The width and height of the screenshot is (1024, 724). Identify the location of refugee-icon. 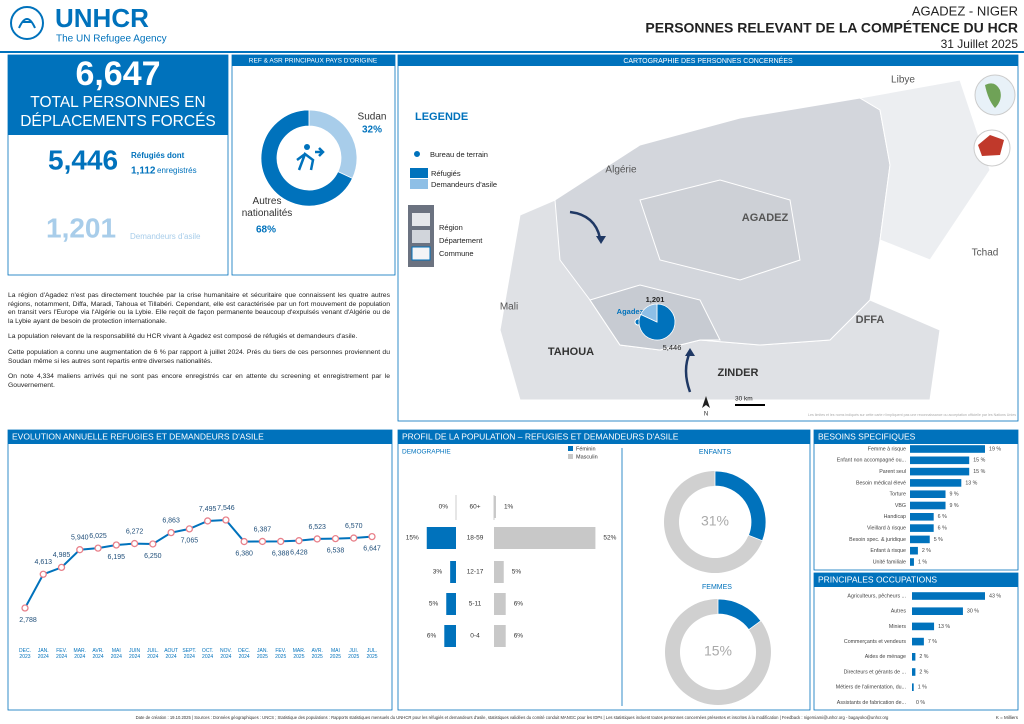
(307, 147).